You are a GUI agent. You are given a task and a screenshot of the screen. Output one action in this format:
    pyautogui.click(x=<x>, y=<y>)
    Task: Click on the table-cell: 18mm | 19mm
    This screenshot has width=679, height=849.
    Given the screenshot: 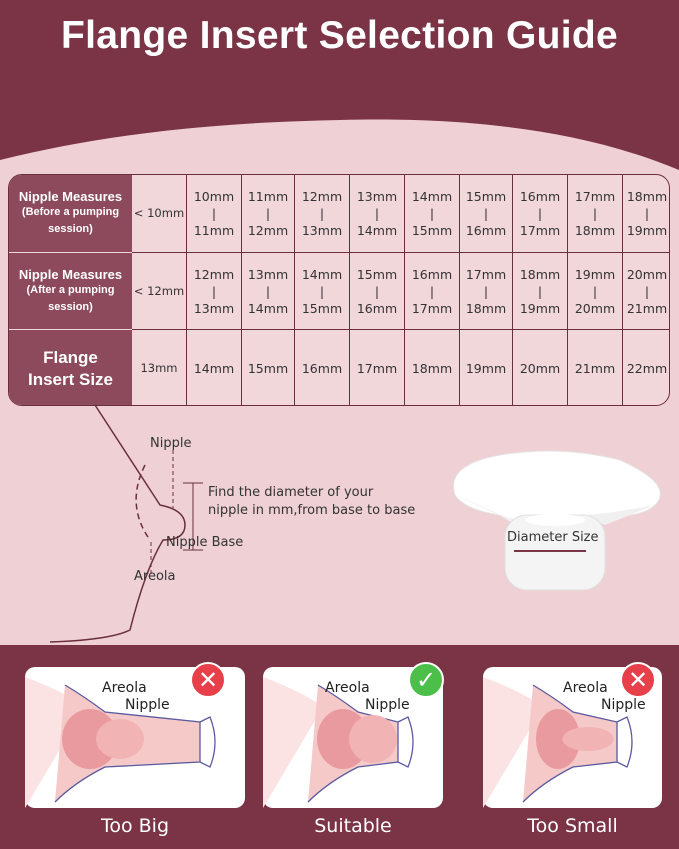 What is the action you would take?
    pyautogui.click(x=539, y=291)
    